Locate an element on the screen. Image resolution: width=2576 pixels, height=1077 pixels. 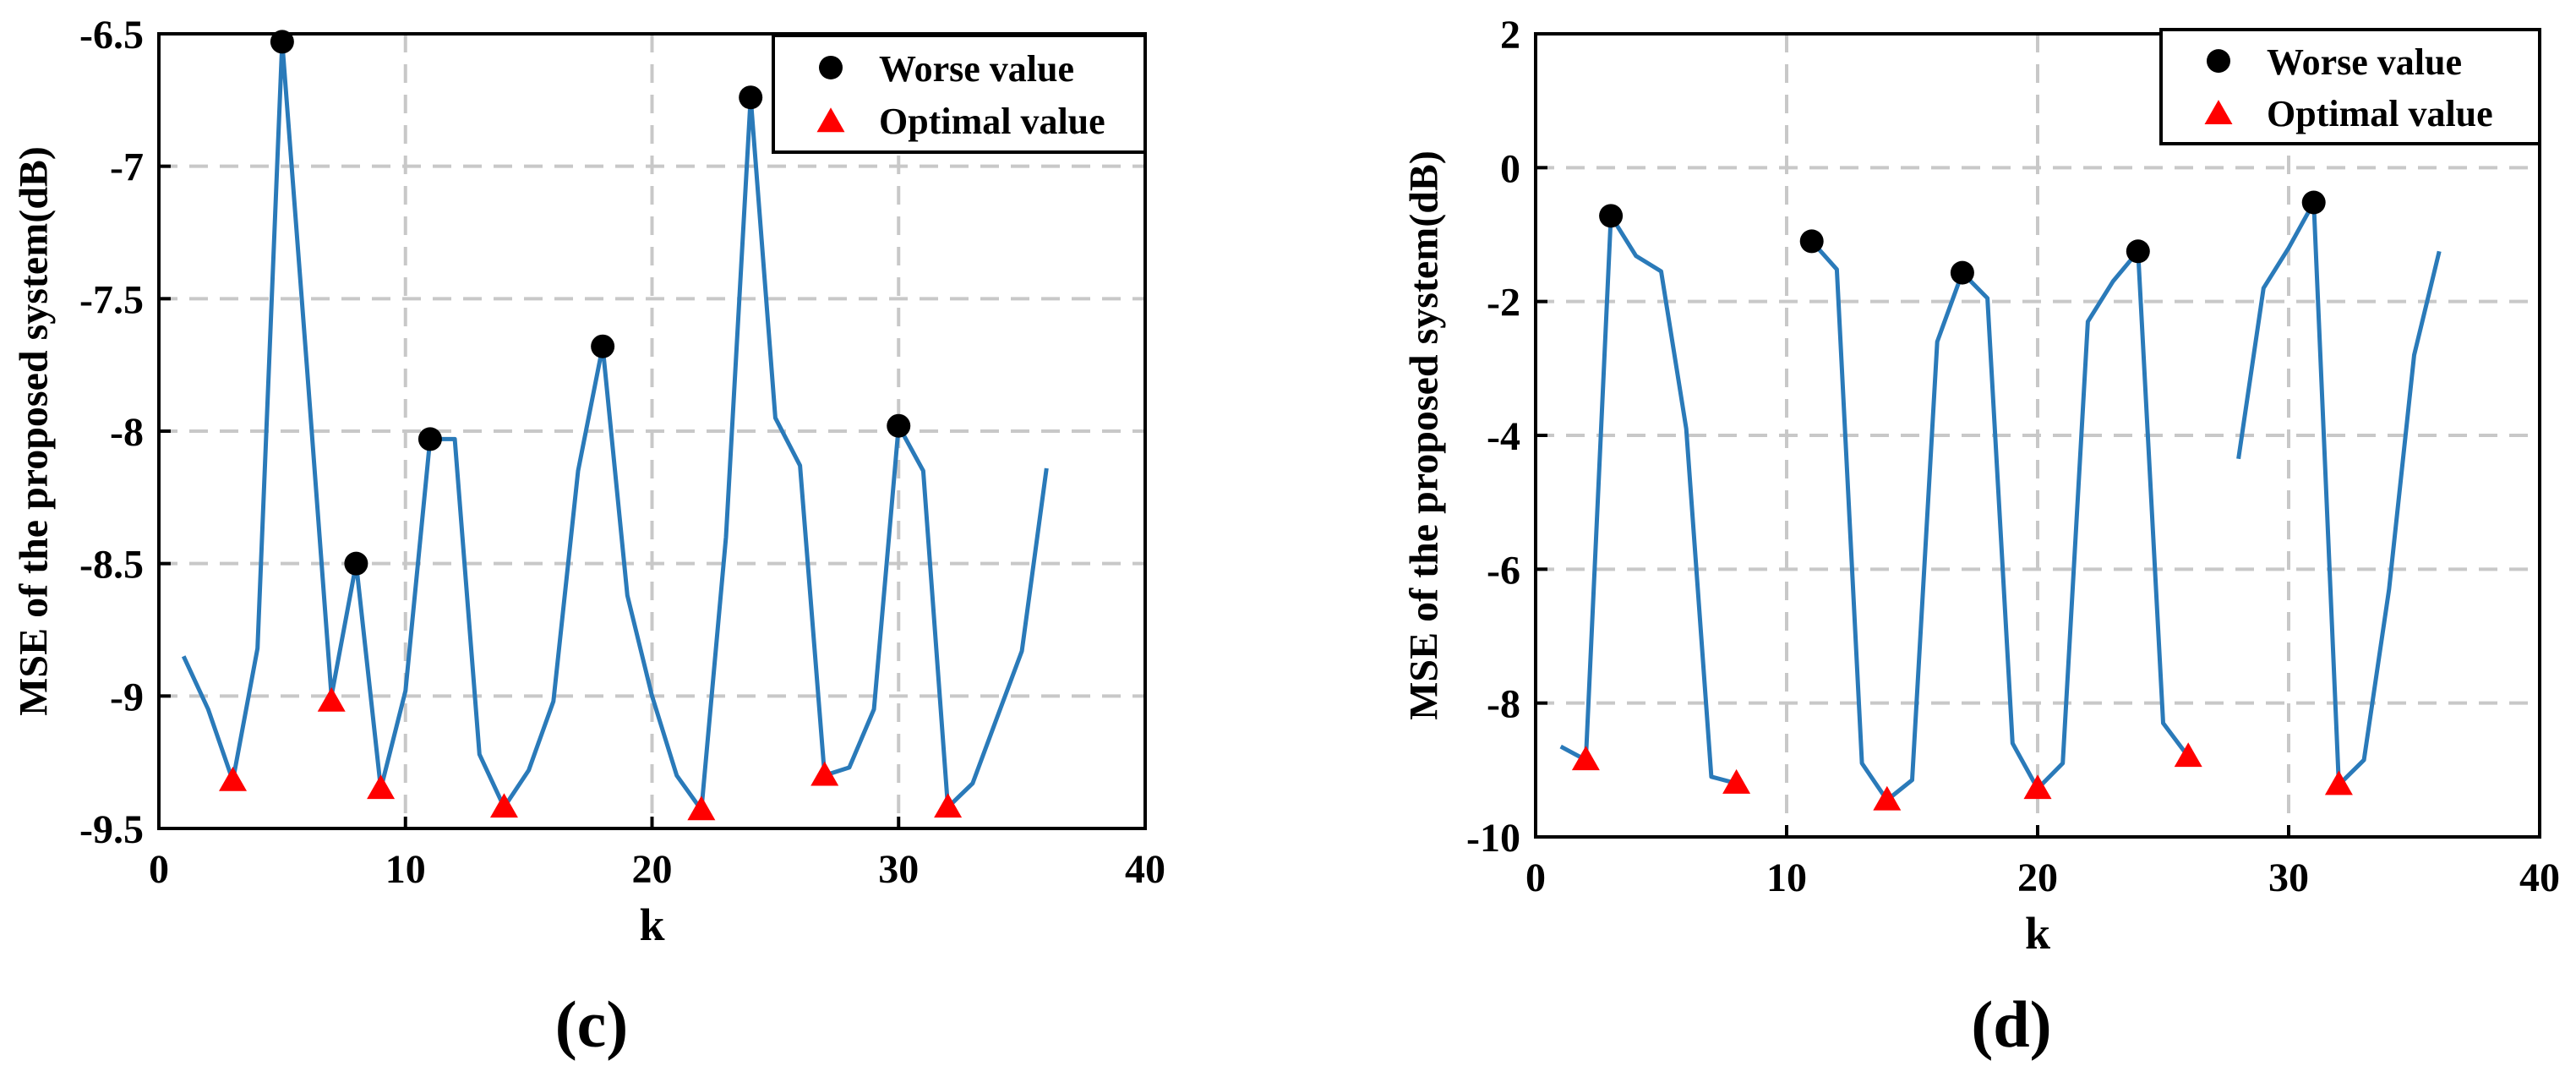
panel-label-d: (d) is located at coordinates (2011, 1024).